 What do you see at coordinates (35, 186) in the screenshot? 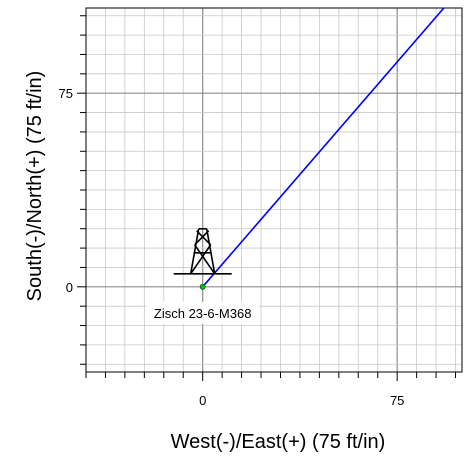
I see `y-axis-title: South(-)/North(+) (75 ft/in)` at bounding box center [35, 186].